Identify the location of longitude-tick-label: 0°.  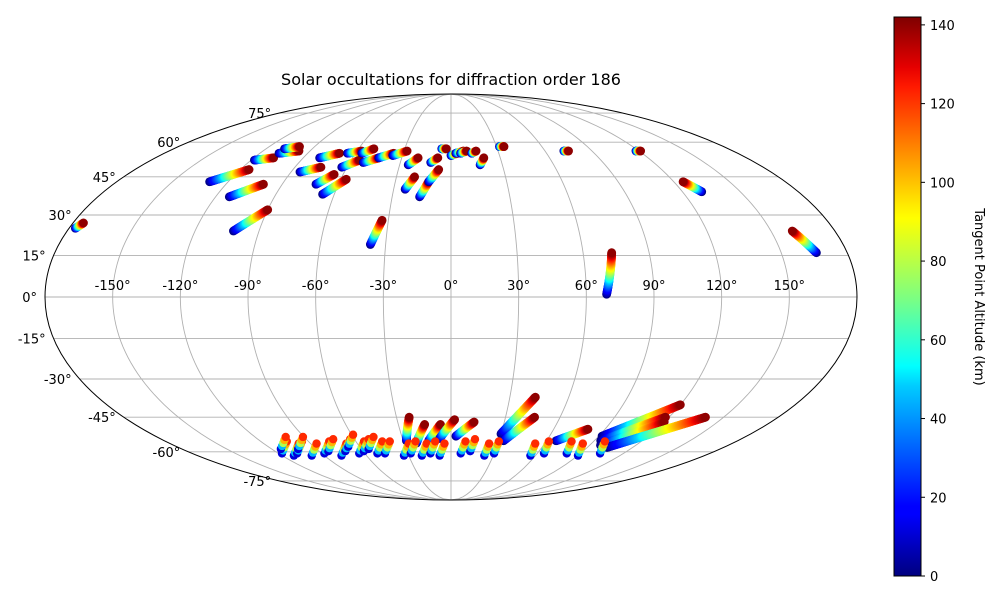
(451, 286).